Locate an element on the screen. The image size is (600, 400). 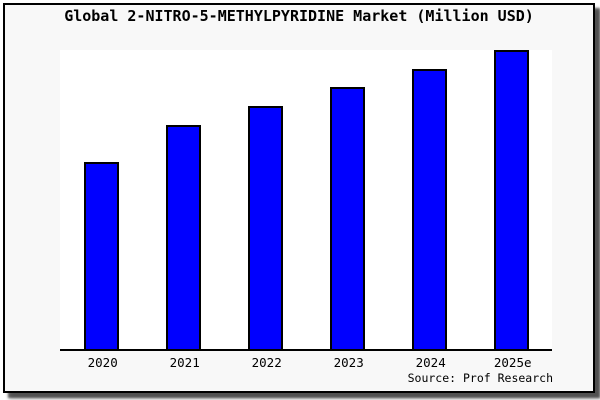
bar-2024 is located at coordinates (429, 209).